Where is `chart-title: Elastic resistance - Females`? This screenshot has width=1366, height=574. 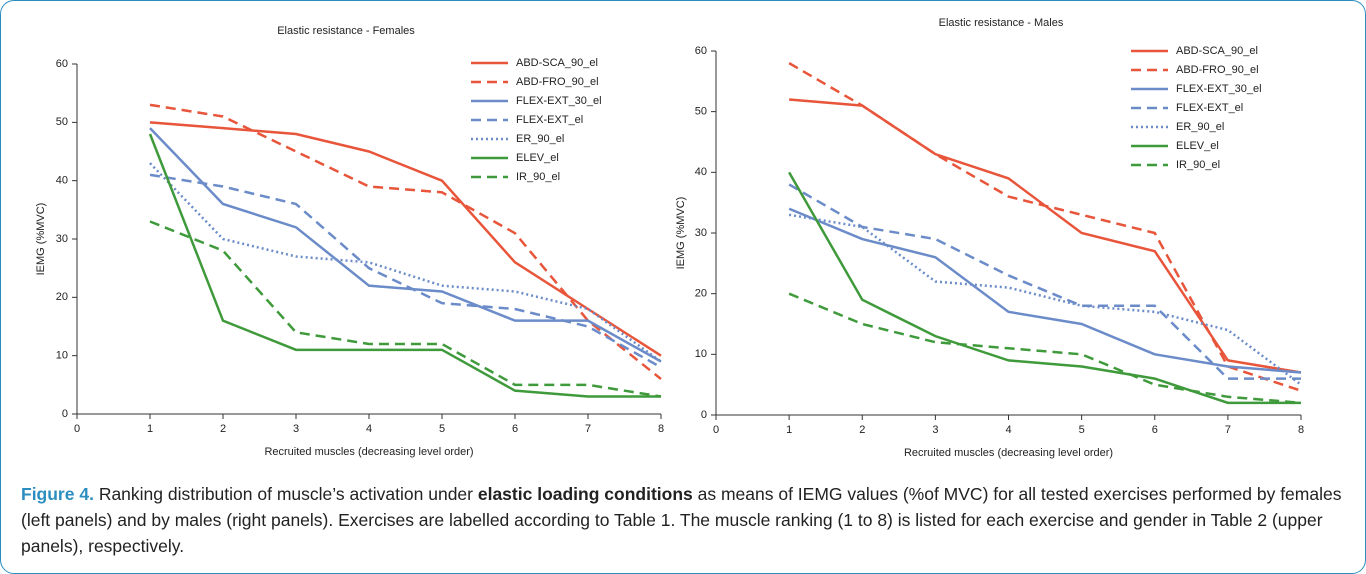 chart-title: Elastic resistance - Females is located at coordinates (346, 31).